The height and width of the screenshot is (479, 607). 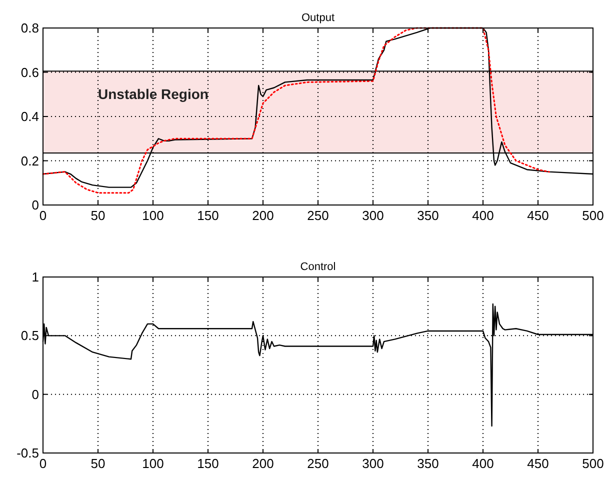 I want to click on y-tick-label: 0.4, so click(x=29, y=116).